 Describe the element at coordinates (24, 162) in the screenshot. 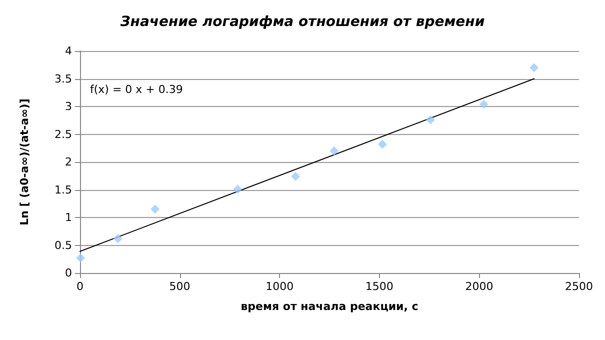

I see `y-axis-title: Ln [ (a0-a∞)/(at-a∞)]` at that location.